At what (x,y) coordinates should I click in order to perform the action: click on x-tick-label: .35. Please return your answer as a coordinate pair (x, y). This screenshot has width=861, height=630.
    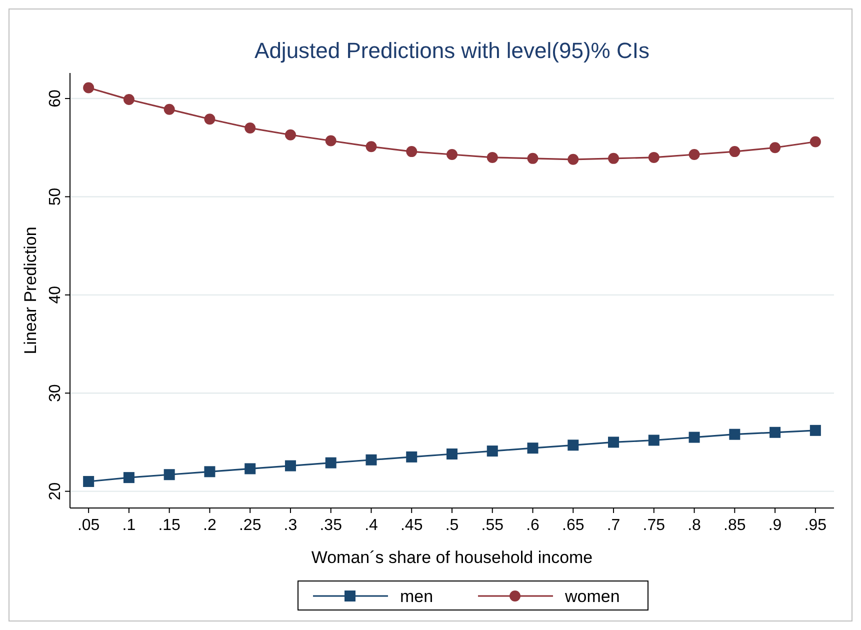
    Looking at the image, I should click on (331, 525).